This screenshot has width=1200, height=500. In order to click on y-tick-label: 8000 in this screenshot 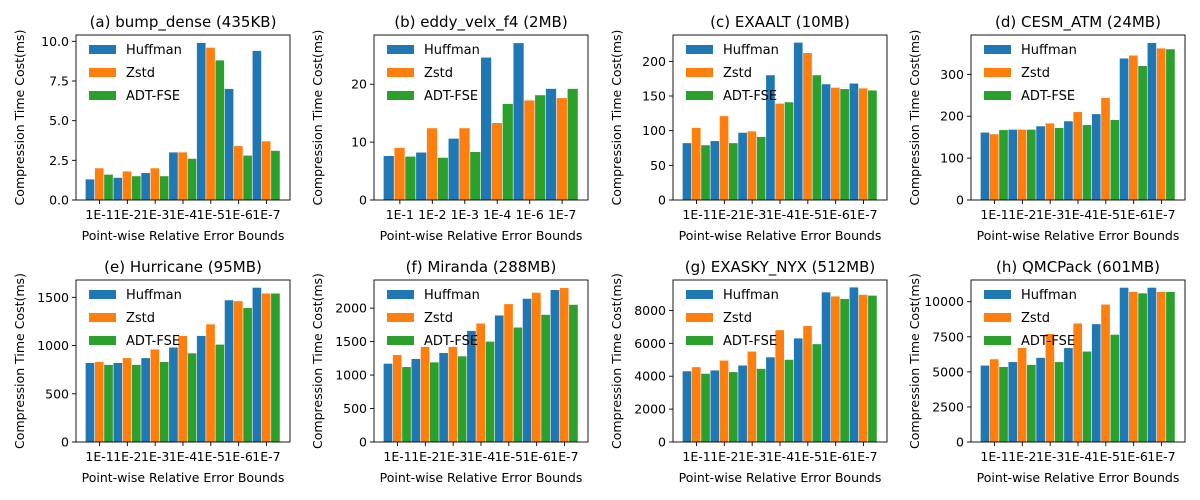, I will do `click(650, 310)`.